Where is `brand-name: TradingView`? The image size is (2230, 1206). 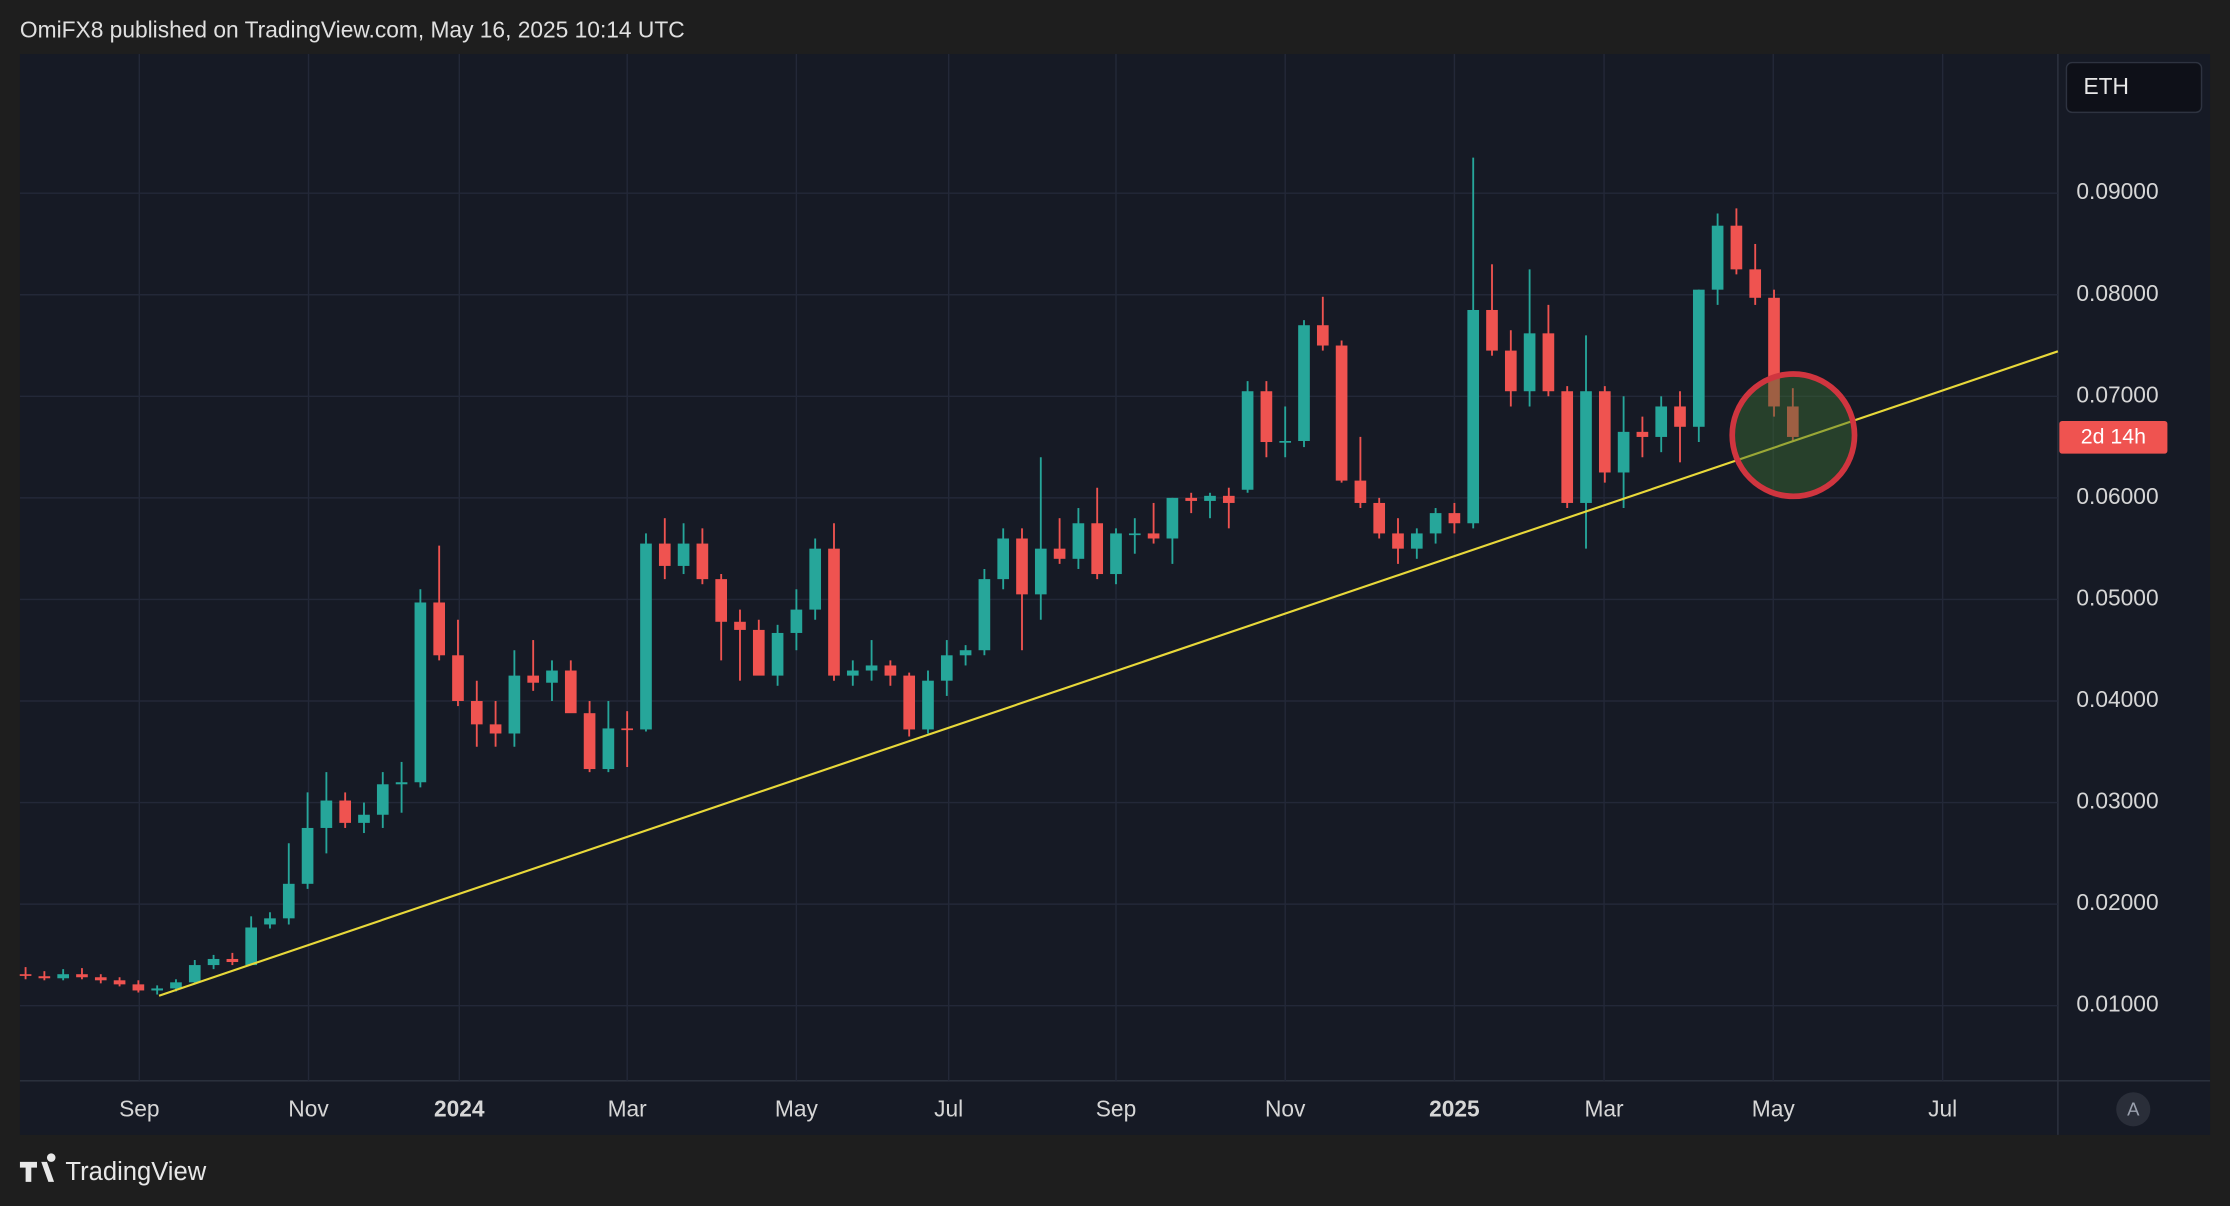 brand-name: TradingView is located at coordinates (135, 1172).